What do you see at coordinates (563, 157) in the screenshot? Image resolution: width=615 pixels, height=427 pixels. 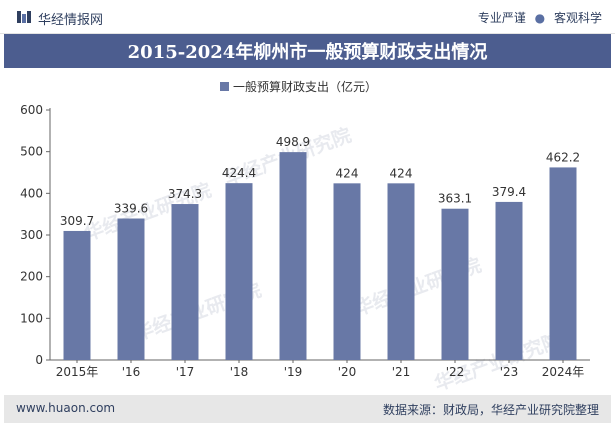 I see `bar-value-label-9: 462.2` at bounding box center [563, 157].